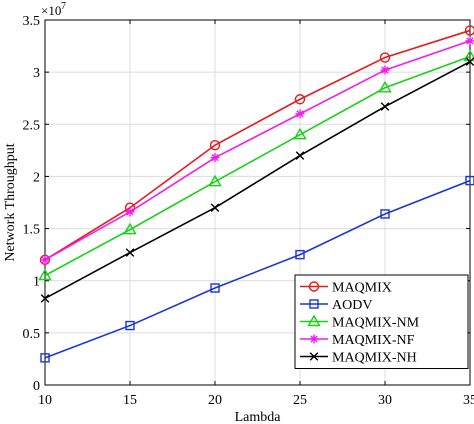 The width and height of the screenshot is (474, 424). What do you see at coordinates (352, 305) in the screenshot?
I see `legend-label: AODV` at bounding box center [352, 305].